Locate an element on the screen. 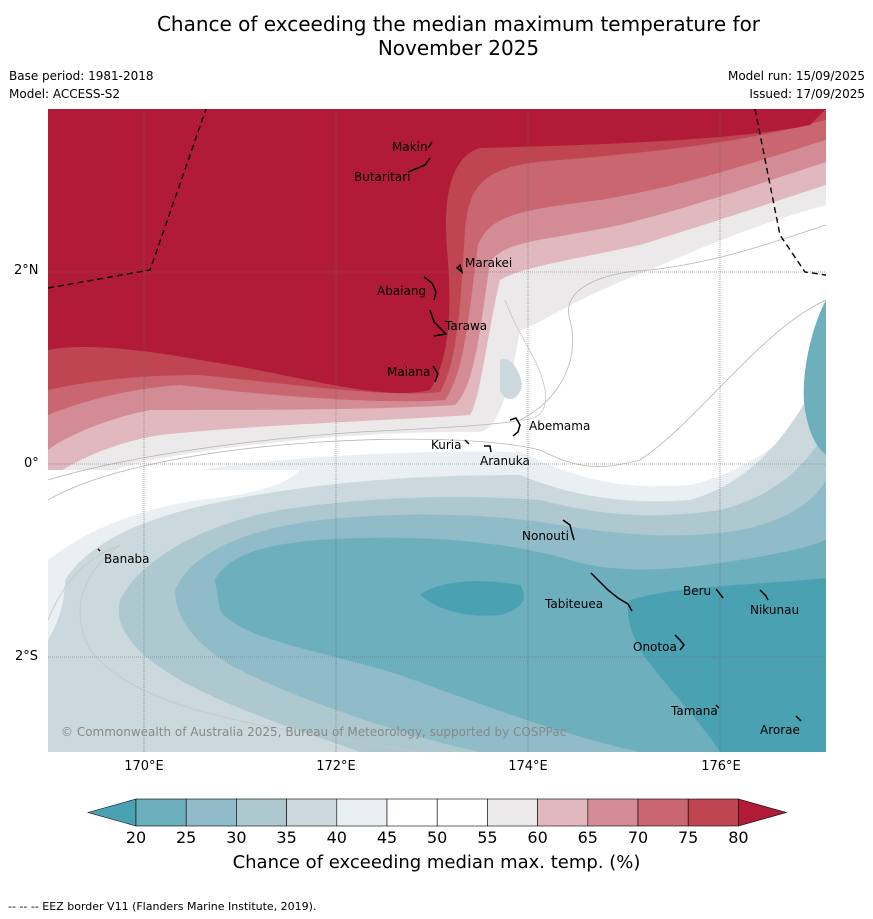 Image resolution: width=873 pixels, height=919 pixels. band-below-20-a is located at coordinates (472, 598).